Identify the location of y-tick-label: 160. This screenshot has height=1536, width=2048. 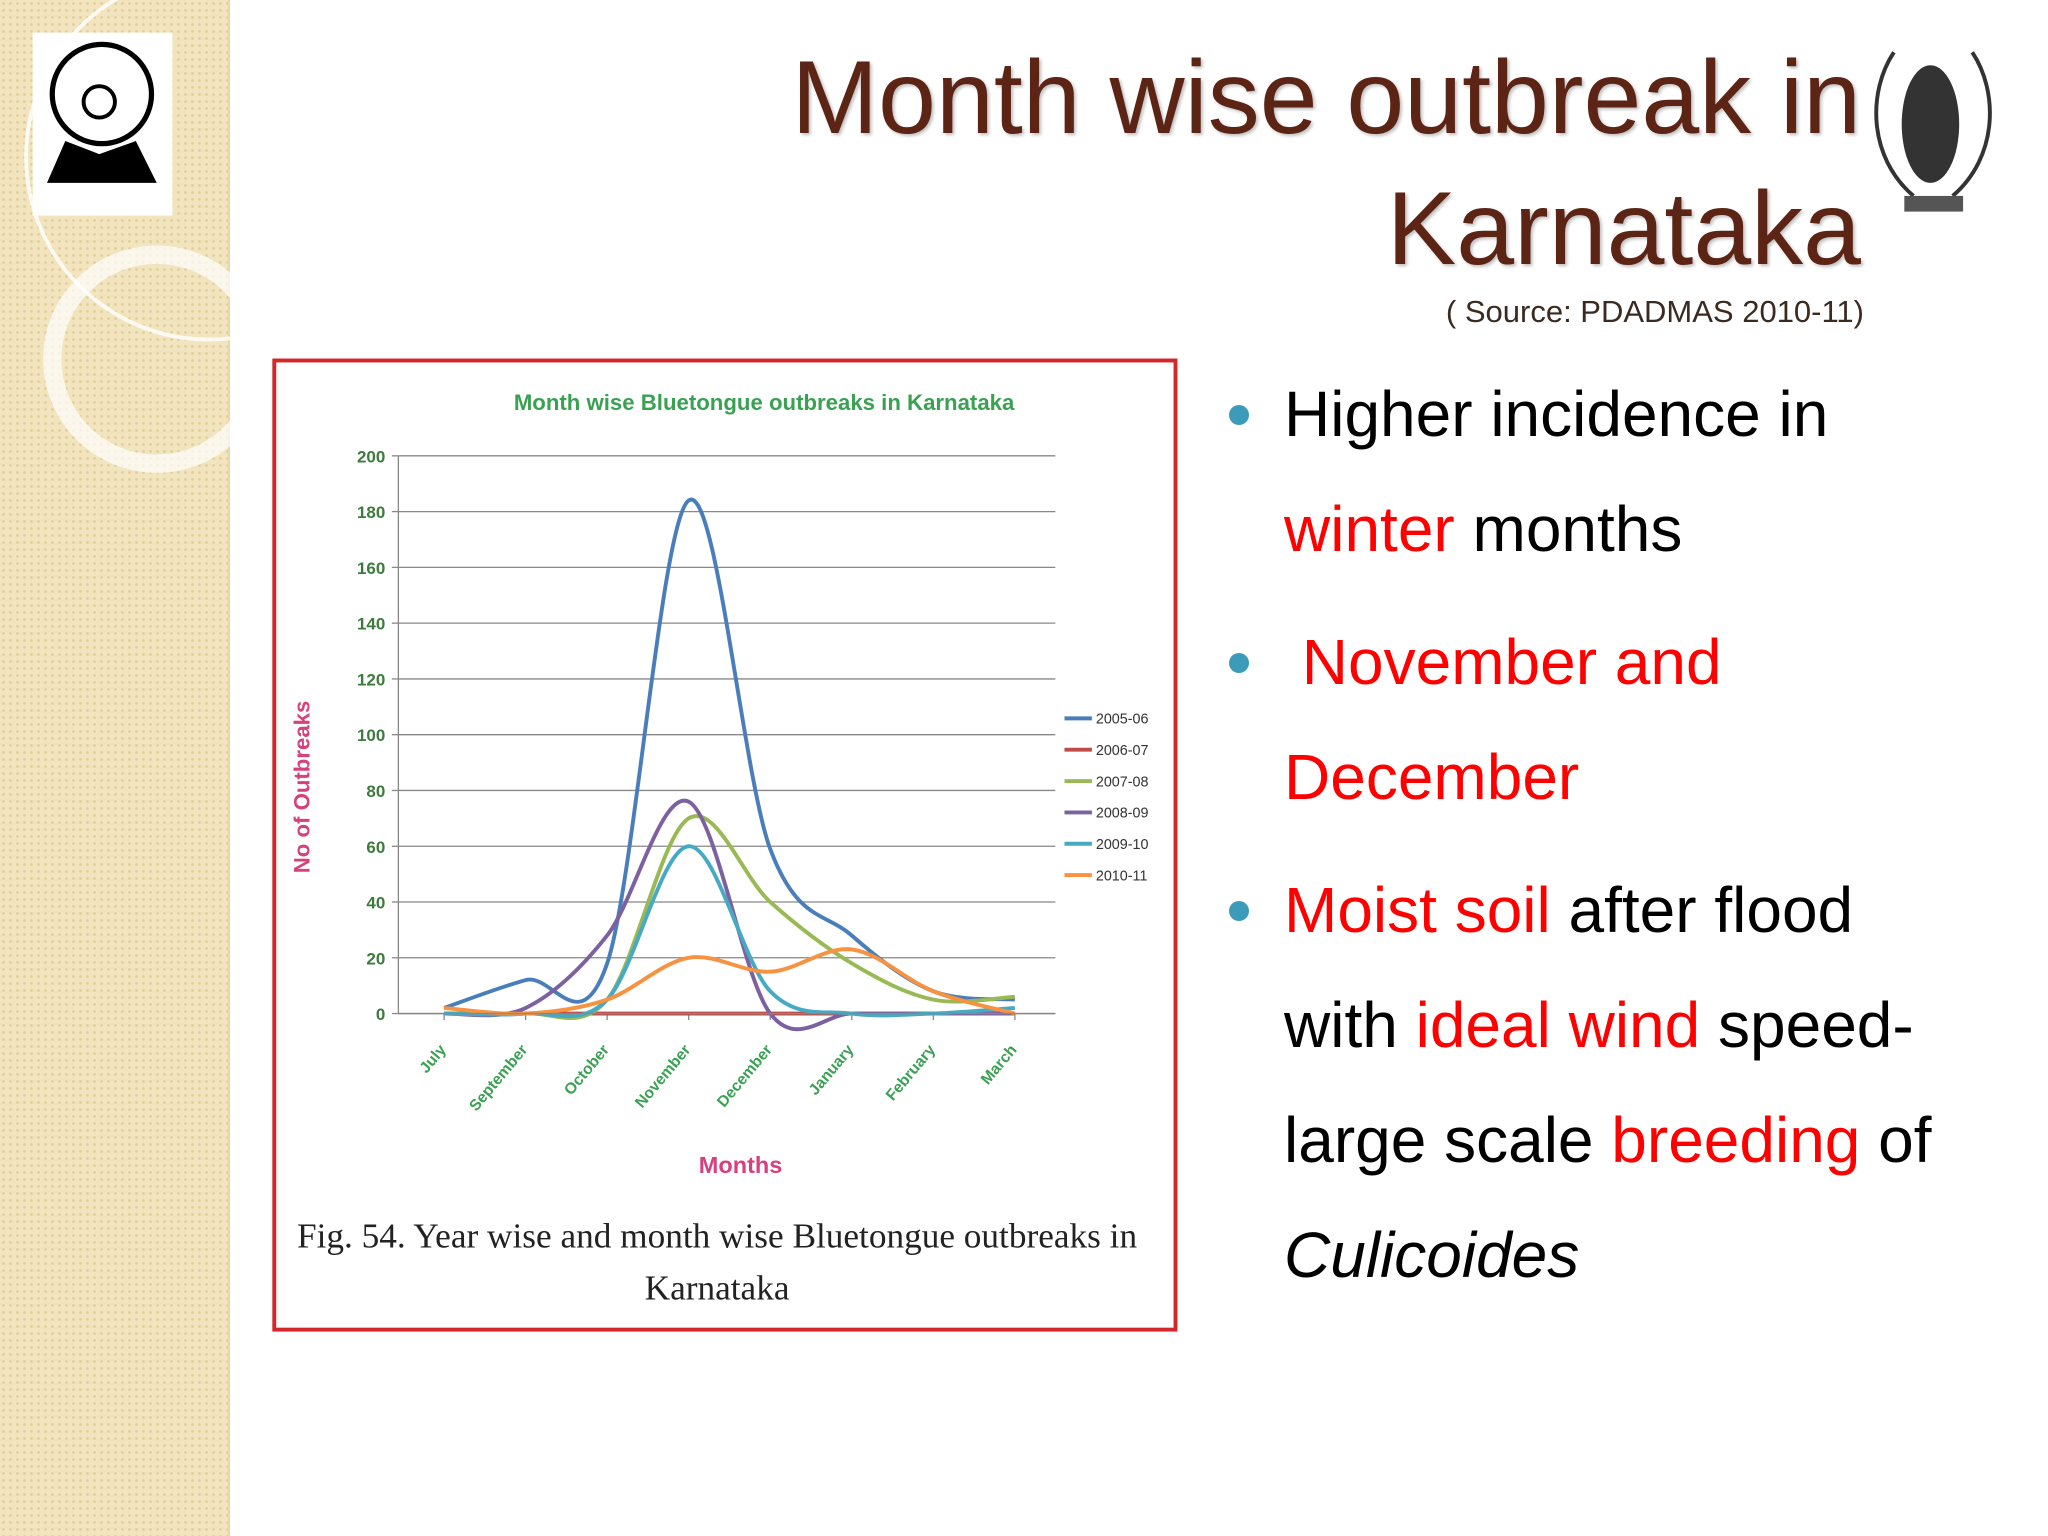
(371, 568).